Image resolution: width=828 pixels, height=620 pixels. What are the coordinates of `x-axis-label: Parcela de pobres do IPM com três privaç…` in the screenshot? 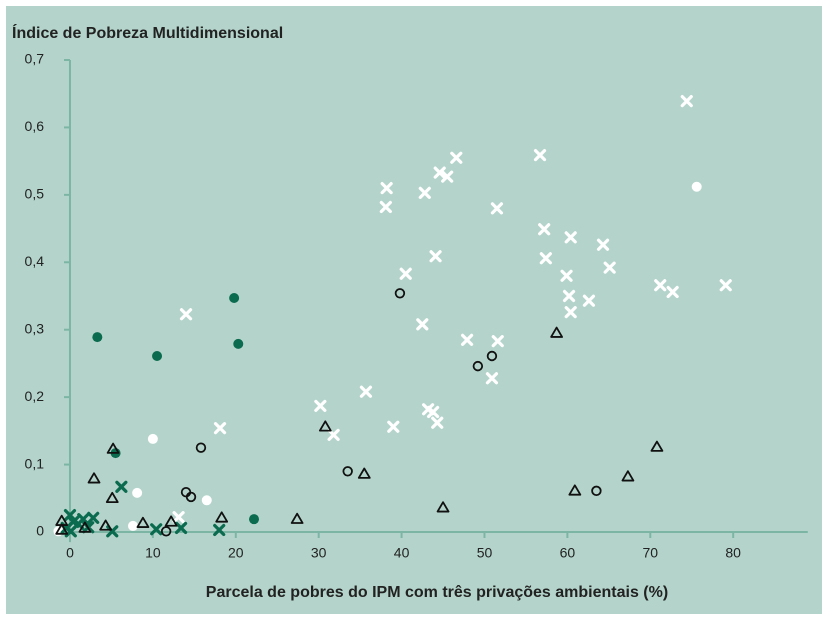 It's located at (437, 592).